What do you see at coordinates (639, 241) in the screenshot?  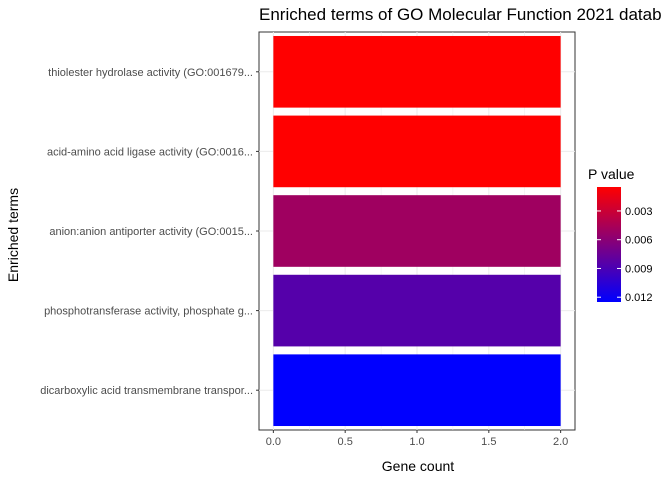 I see `legend-tick-label: 0.006` at bounding box center [639, 241].